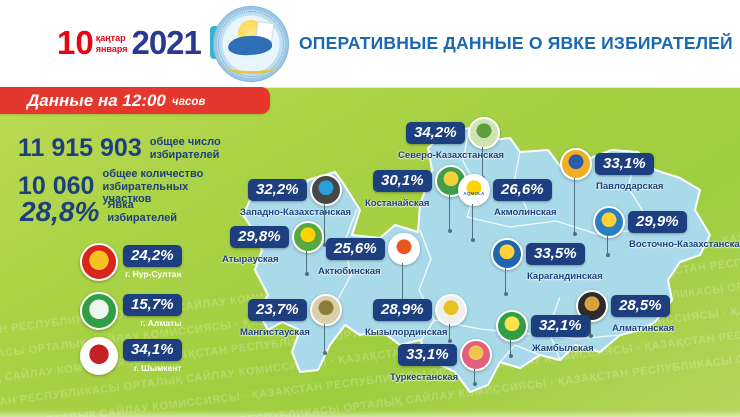 The height and width of the screenshot is (417, 740). Describe the element at coordinates (349, 271) in the screenshot. I see `region-label: Актюбинская` at that location.